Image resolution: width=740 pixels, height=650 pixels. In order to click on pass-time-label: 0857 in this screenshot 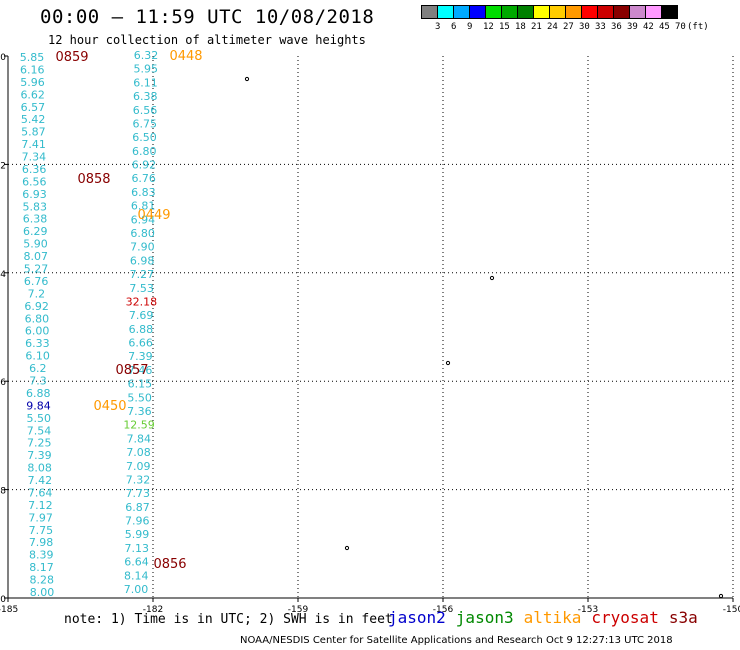, I will do `click(131, 370)`.